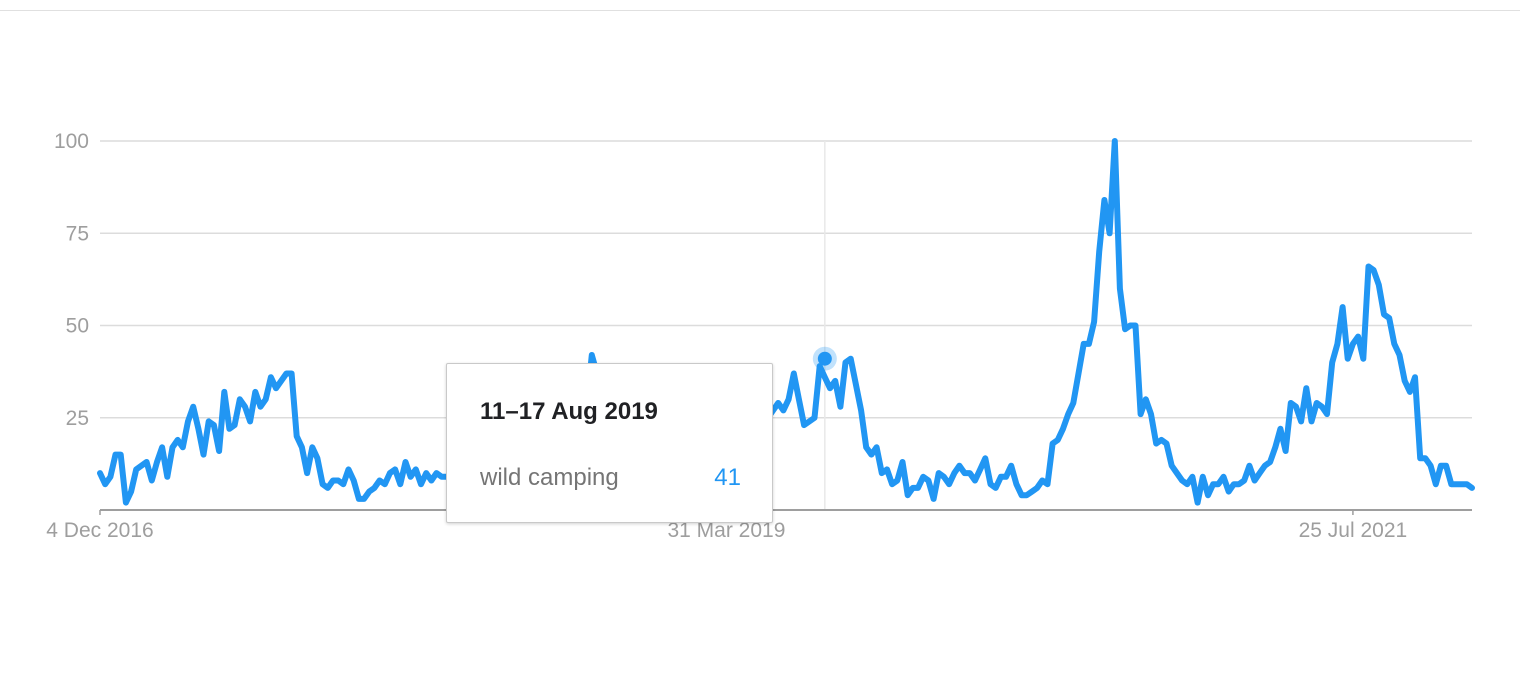 The image size is (1520, 682). What do you see at coordinates (99, 530) in the screenshot?
I see `x-tick-label-0: 4 Dec 2016` at bounding box center [99, 530].